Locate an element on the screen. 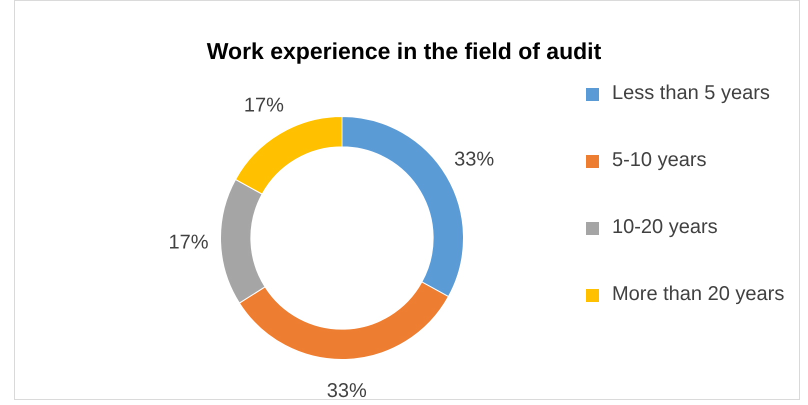 This screenshot has height=405, width=808. chart-title: Work experience in the field of audit is located at coordinates (404, 51).